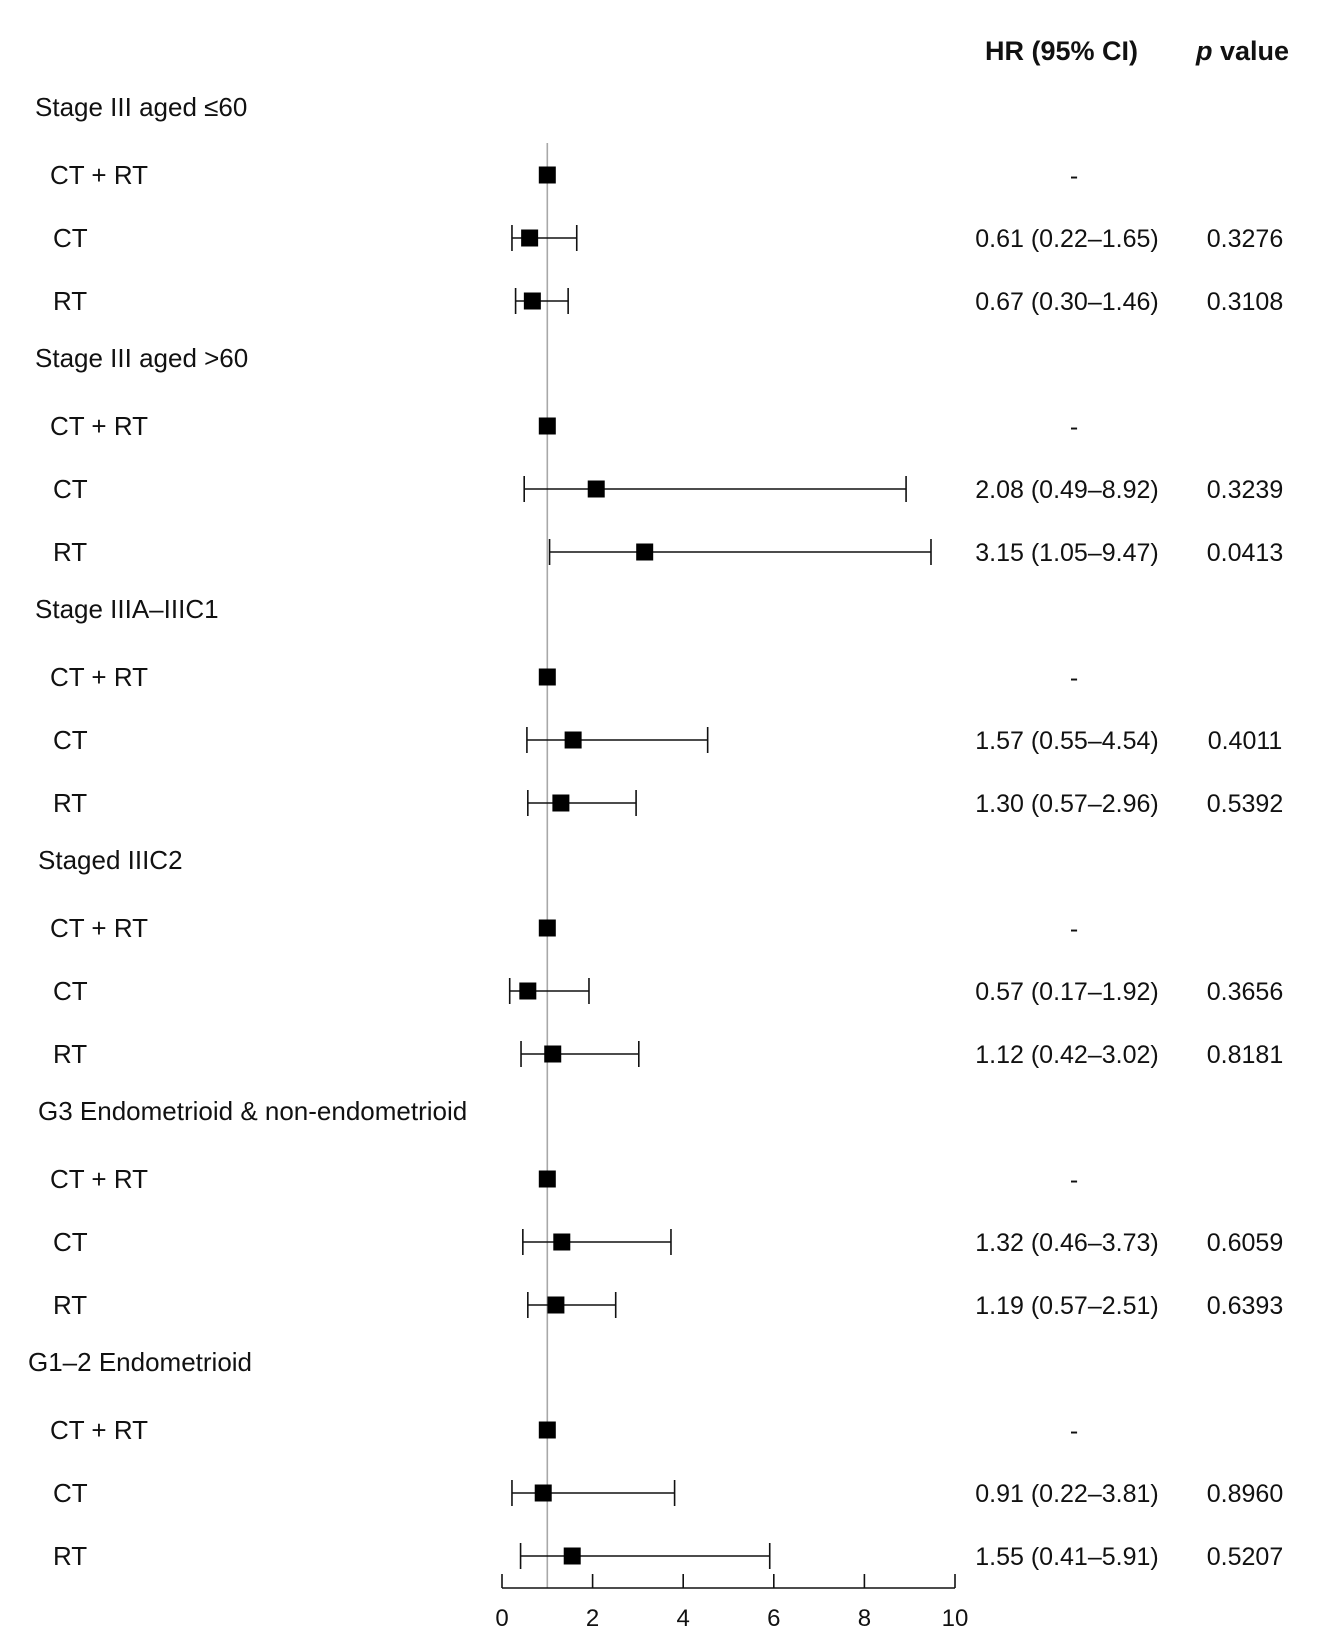  Describe the element at coordinates (1245, 1055) in the screenshot. I see `p-value: 0.8181` at that location.